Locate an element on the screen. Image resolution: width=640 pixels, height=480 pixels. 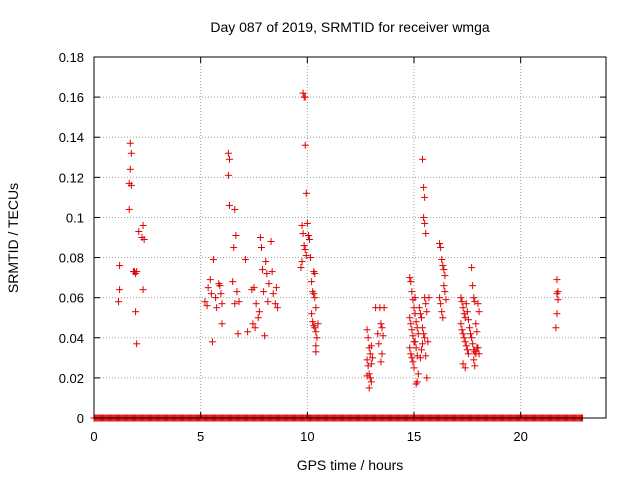
y-tick-label: 0.06 is located at coordinates (71, 298).